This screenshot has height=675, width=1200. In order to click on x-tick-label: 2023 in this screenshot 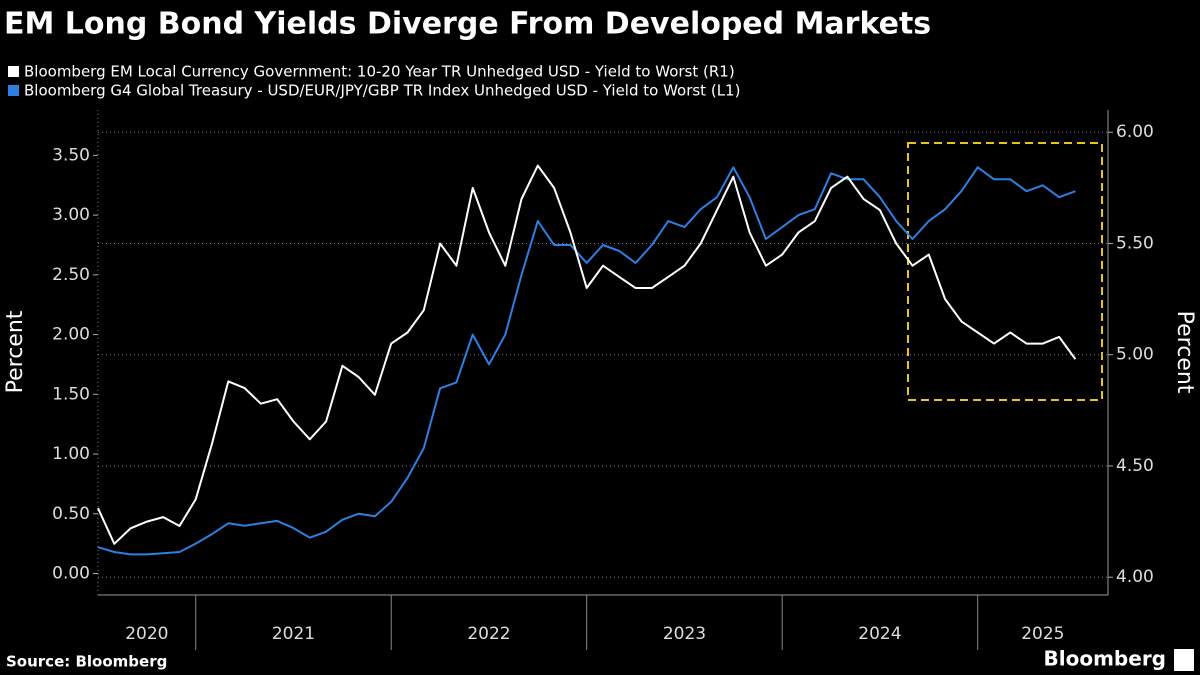, I will do `click(684, 634)`.